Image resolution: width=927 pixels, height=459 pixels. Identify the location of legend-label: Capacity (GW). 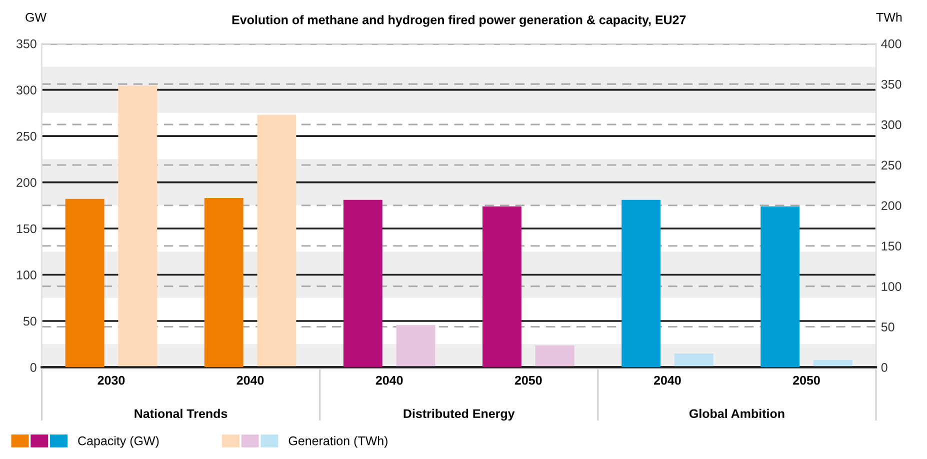
(118, 442).